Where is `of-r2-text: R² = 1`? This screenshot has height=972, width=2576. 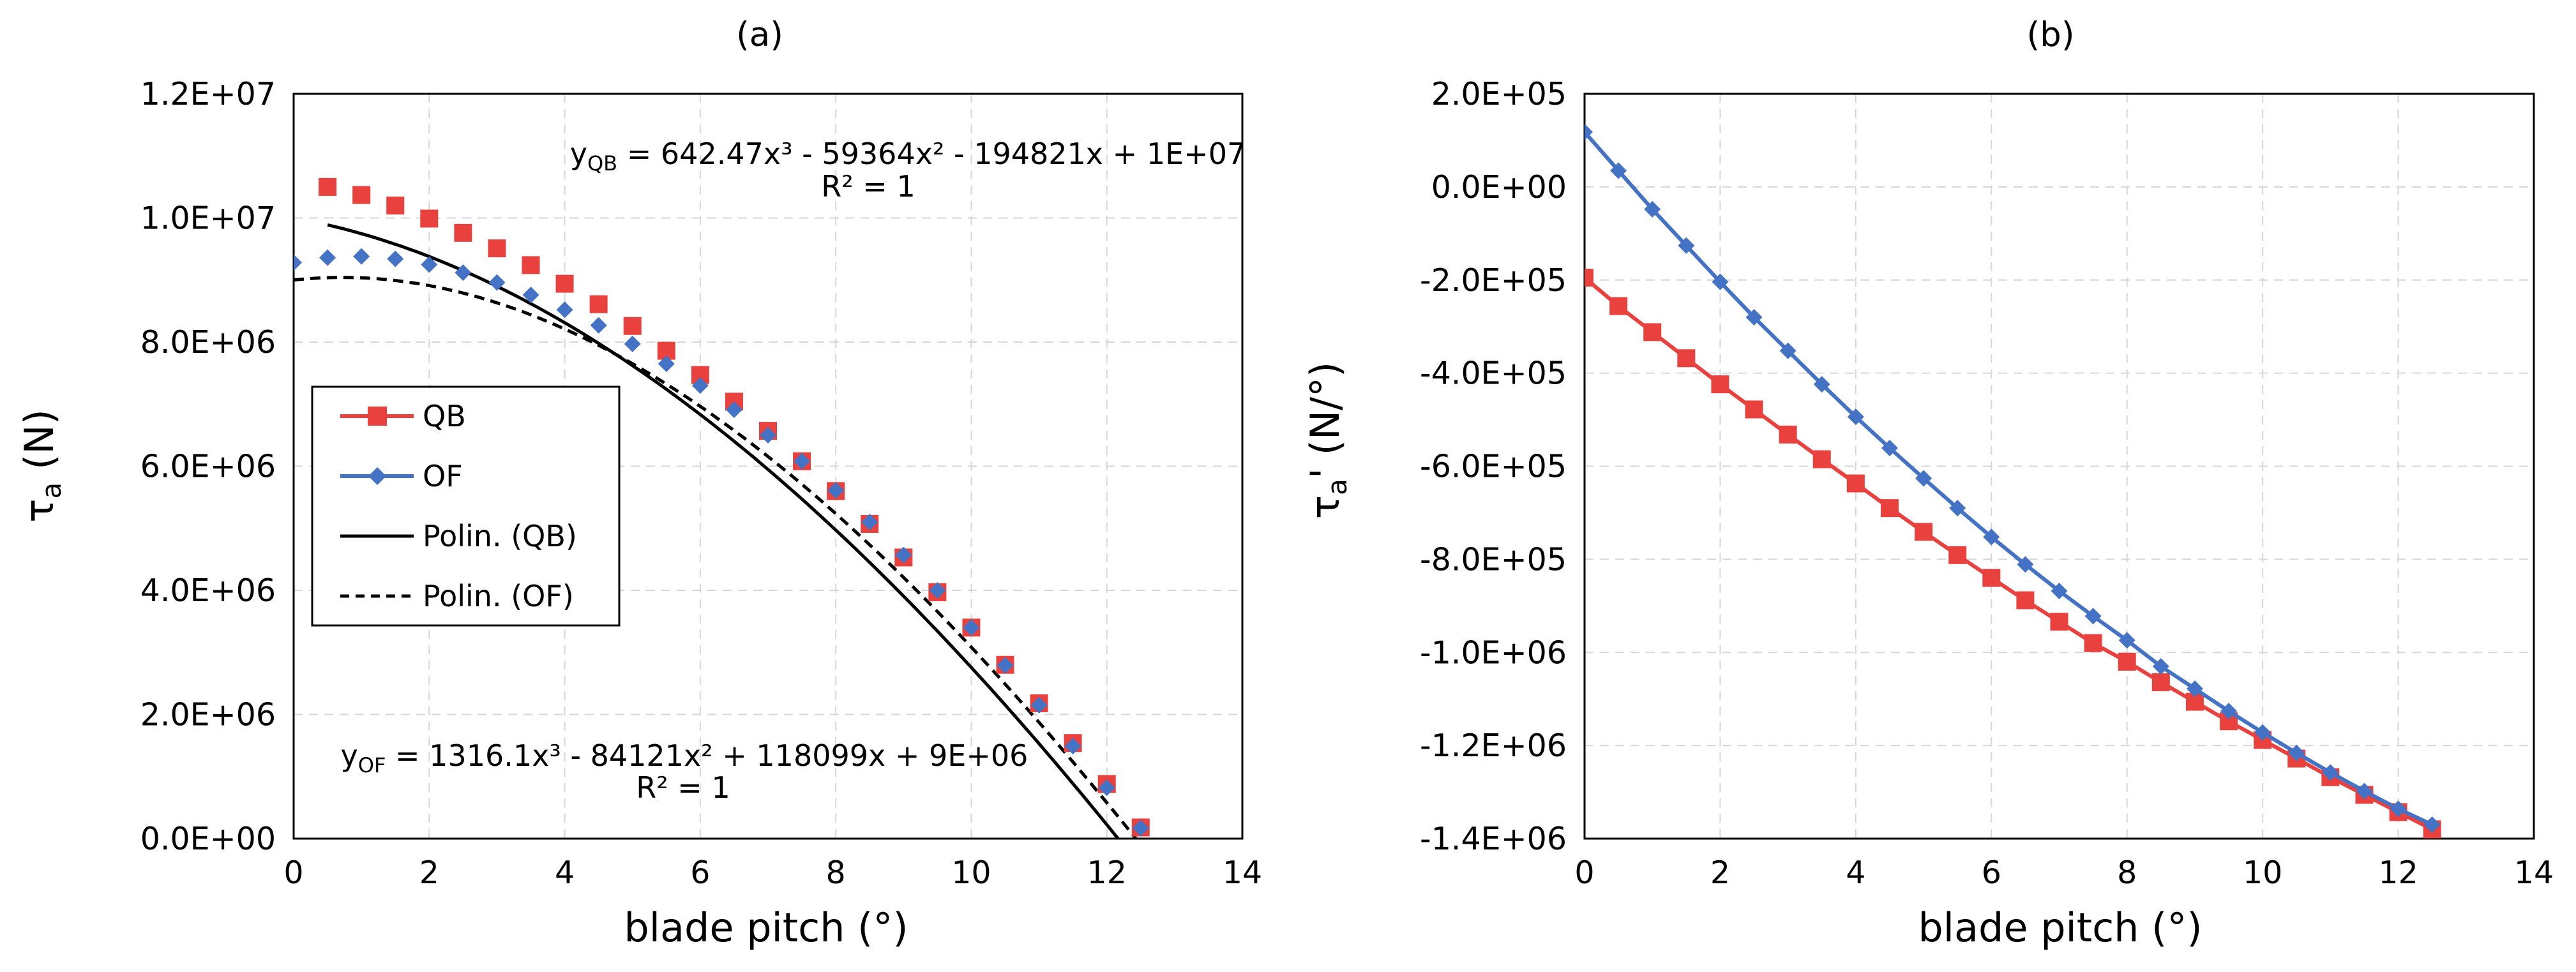
of-r2-text: R² = 1 is located at coordinates (683, 787).